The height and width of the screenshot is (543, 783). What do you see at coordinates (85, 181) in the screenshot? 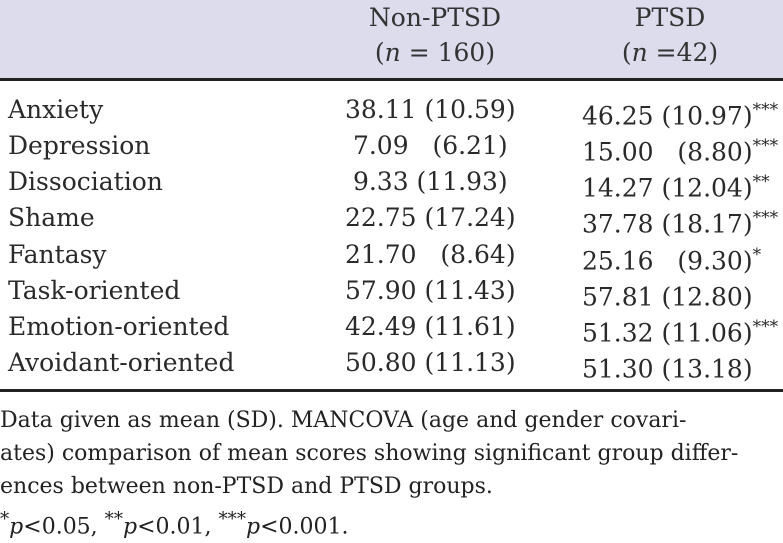
I see `row-label: Dissociation` at bounding box center [85, 181].